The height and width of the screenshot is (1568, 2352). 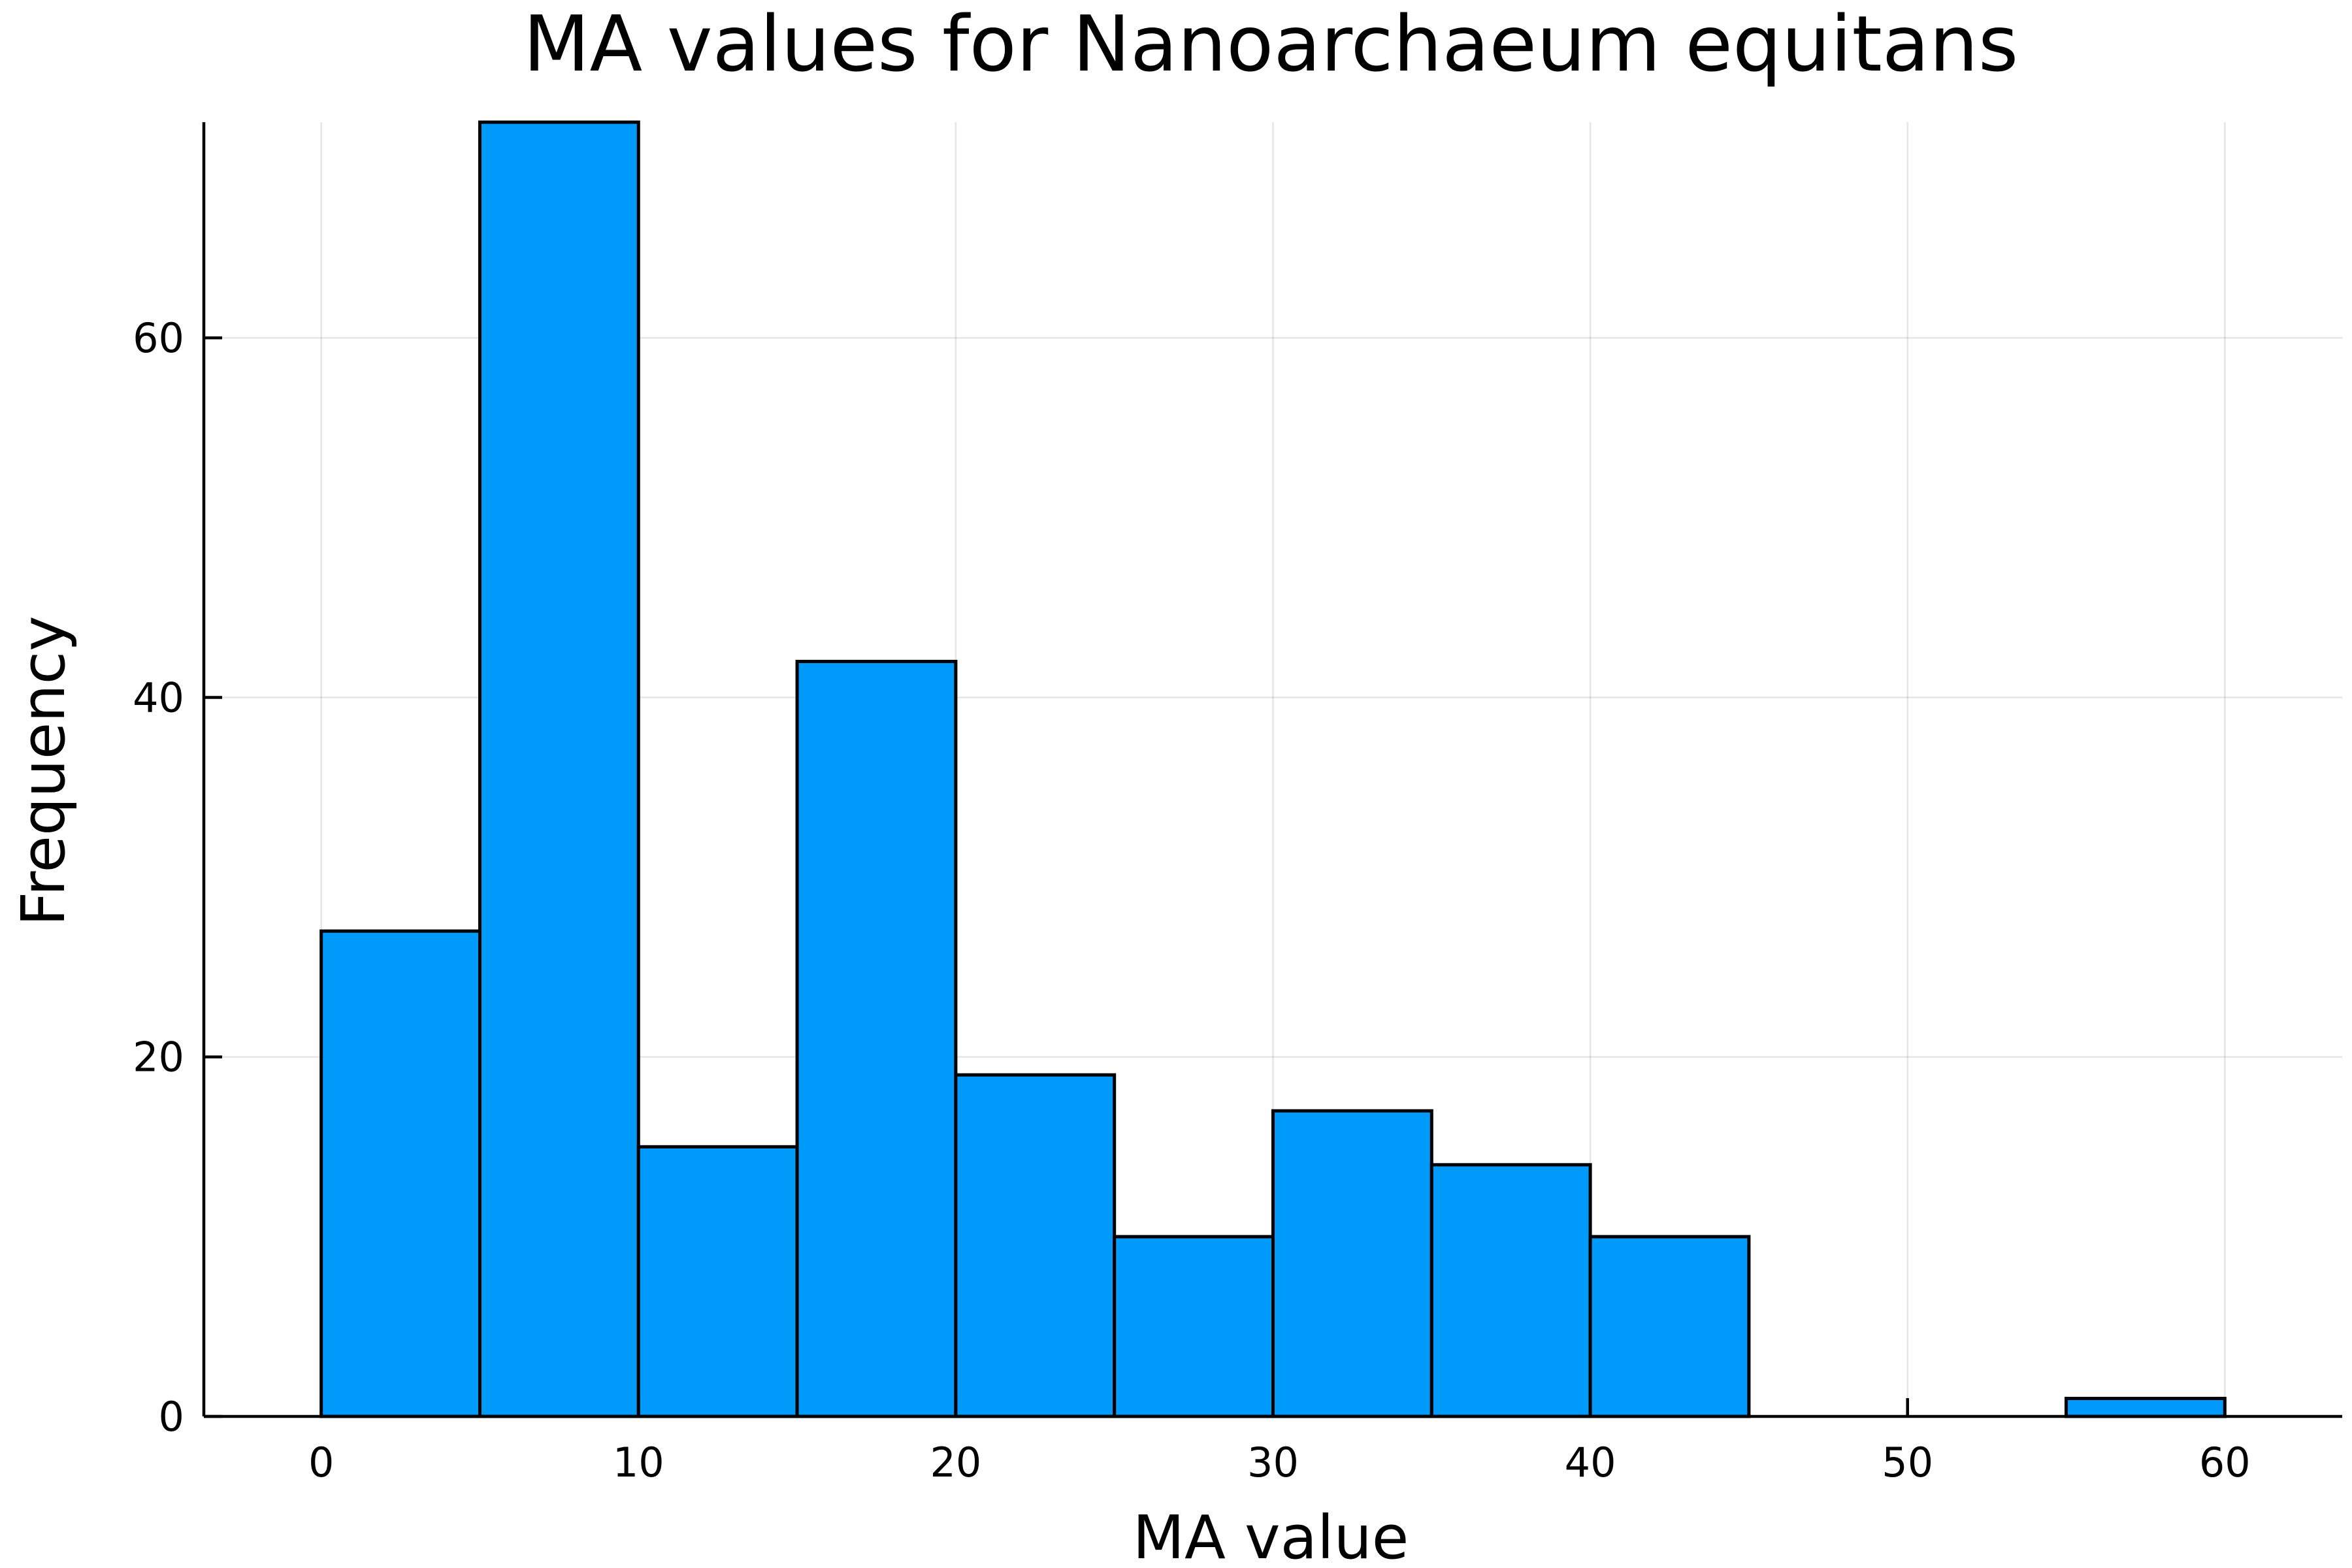 What do you see at coordinates (638, 1462) in the screenshot?
I see `x-tick-label: 10` at bounding box center [638, 1462].